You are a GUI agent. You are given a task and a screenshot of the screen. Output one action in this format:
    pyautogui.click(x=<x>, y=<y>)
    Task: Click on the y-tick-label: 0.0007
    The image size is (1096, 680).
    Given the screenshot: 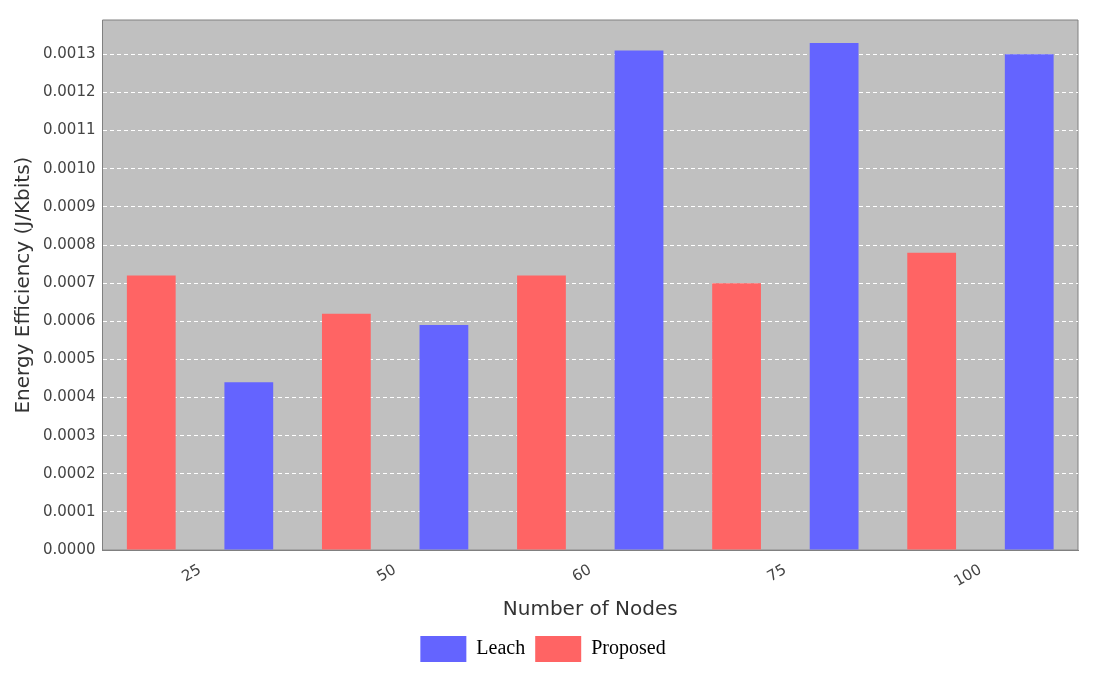 What is the action you would take?
    pyautogui.click(x=69, y=282)
    